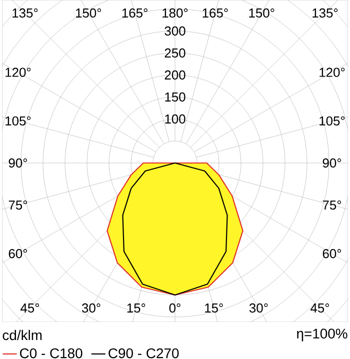  What do you see at coordinates (175, 53) in the screenshot?
I see `y-tick-label: 250` at bounding box center [175, 53].